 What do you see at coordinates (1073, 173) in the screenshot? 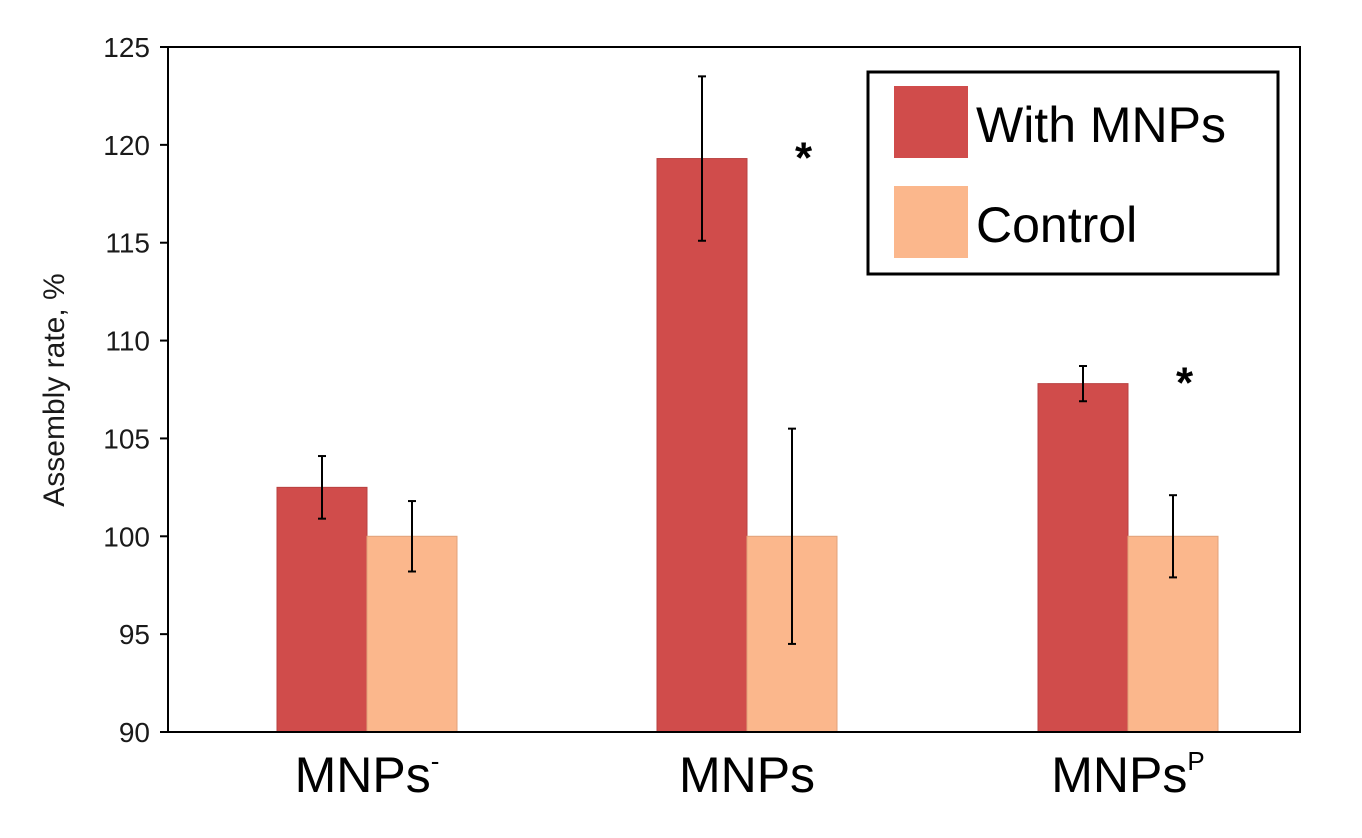
I see `legend: With MNPs Control` at bounding box center [1073, 173].